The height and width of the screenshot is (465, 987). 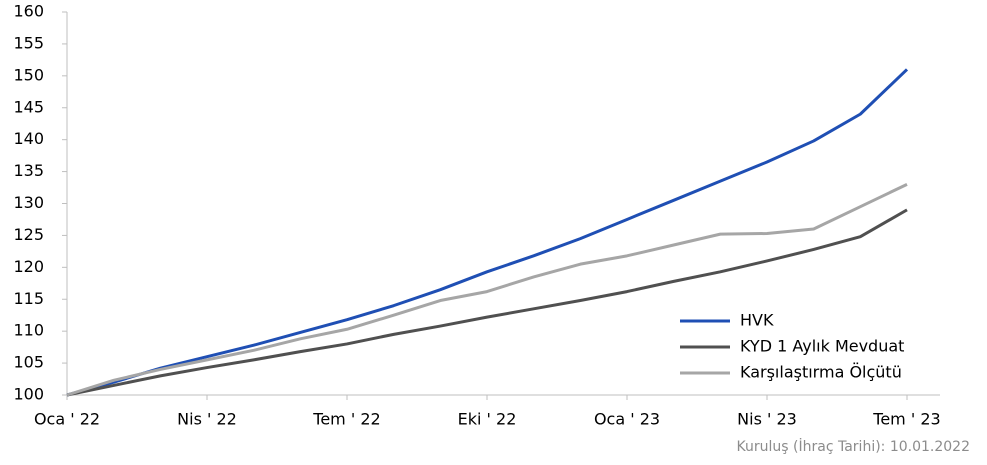 I want to click on x-tick-label: Oca ' 22, so click(x=67, y=419).